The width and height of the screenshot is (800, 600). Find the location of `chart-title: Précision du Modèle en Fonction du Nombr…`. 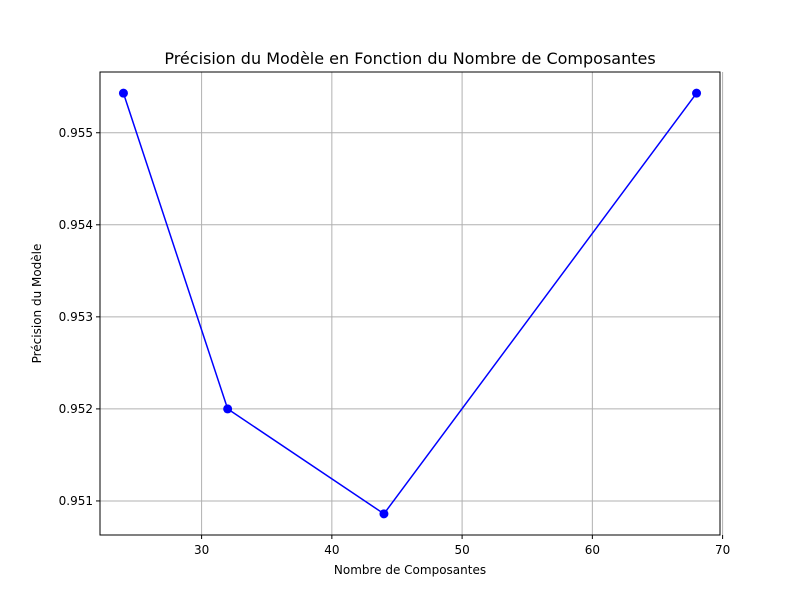

chart-title: Précision du Modèle en Fonction du Nombr… is located at coordinates (409, 58).